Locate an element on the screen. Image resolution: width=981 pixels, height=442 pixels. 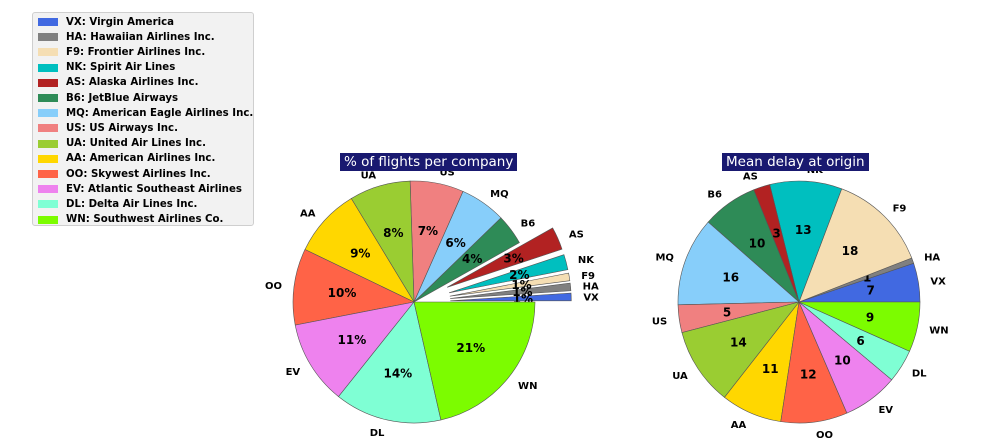
slice-value-label: 14% is located at coordinates (397, 373).